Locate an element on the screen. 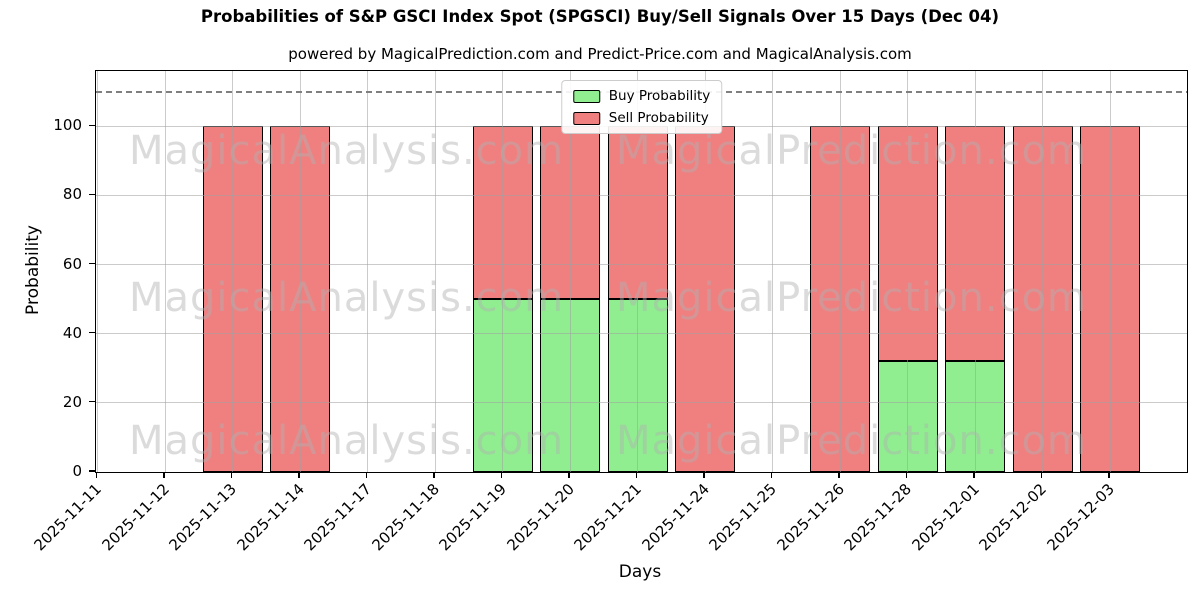 The height and width of the screenshot is (600, 1200). x-tick-label-2025-11-12: 2025-11-12 is located at coordinates (135, 517).